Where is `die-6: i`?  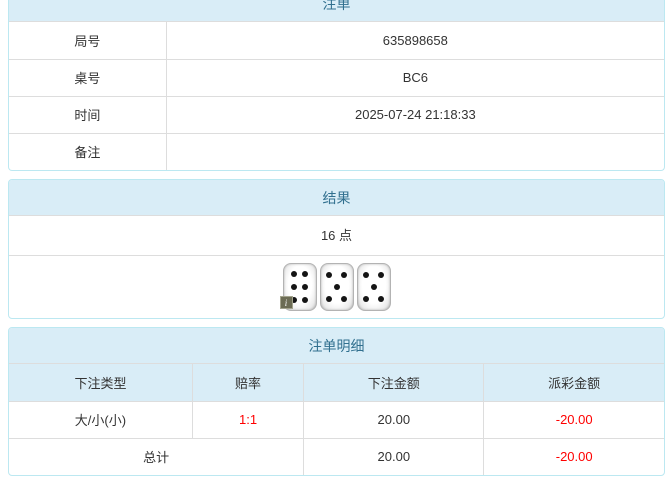 die-6: i is located at coordinates (298, 287).